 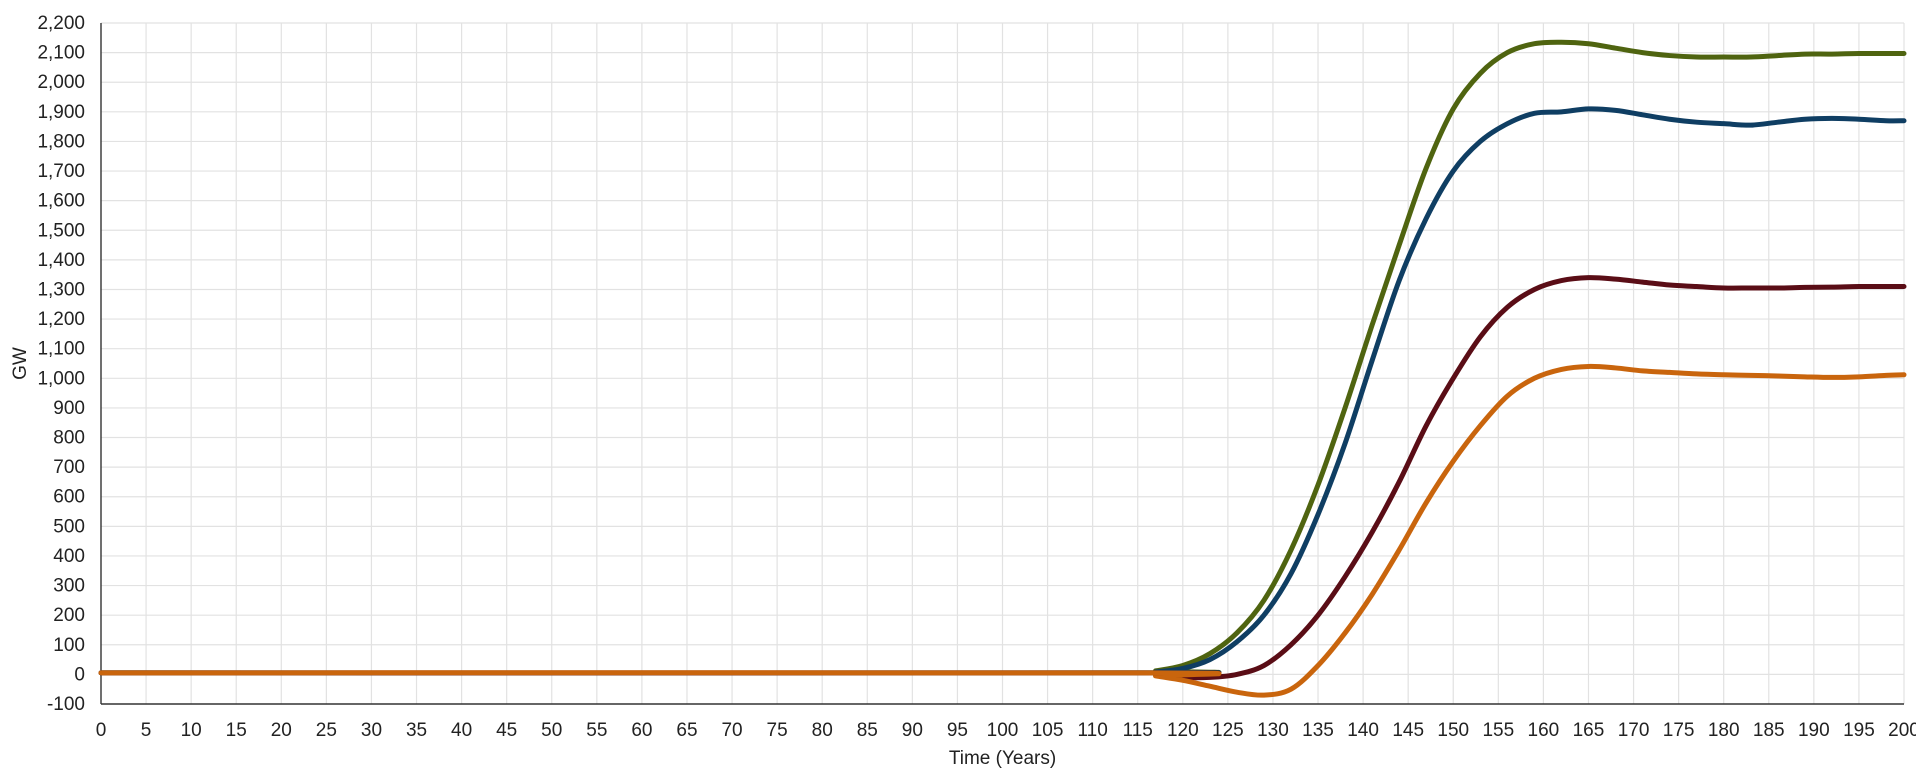 What do you see at coordinates (281, 730) in the screenshot?
I see `x-tick-label: 20` at bounding box center [281, 730].